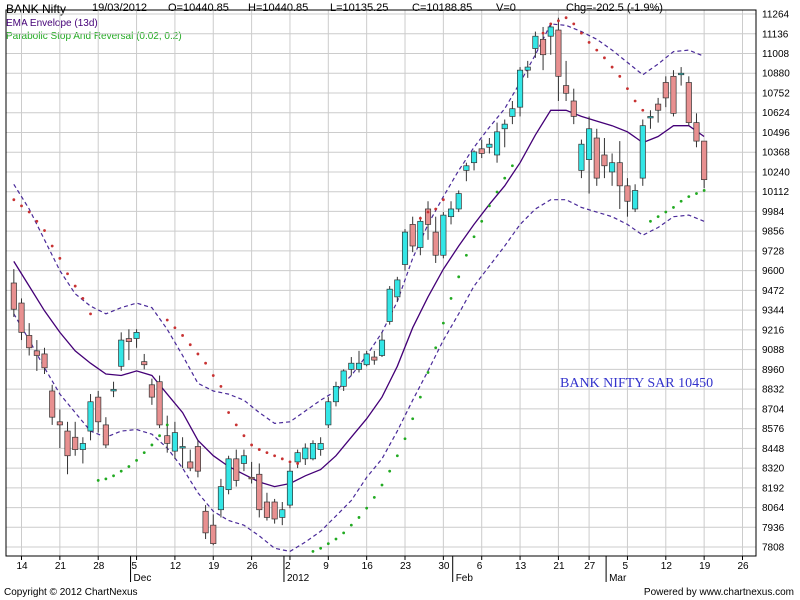 This screenshot has width=800, height=600. Describe the element at coordinates (718, 592) in the screenshot. I see `powered-by-link: Powered by www.chartnexus.com` at that location.